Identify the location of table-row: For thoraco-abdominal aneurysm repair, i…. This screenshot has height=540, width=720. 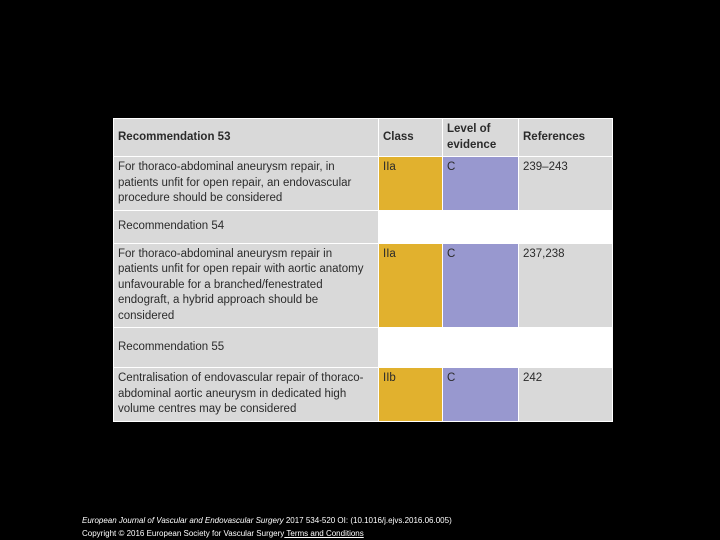
(363, 183).